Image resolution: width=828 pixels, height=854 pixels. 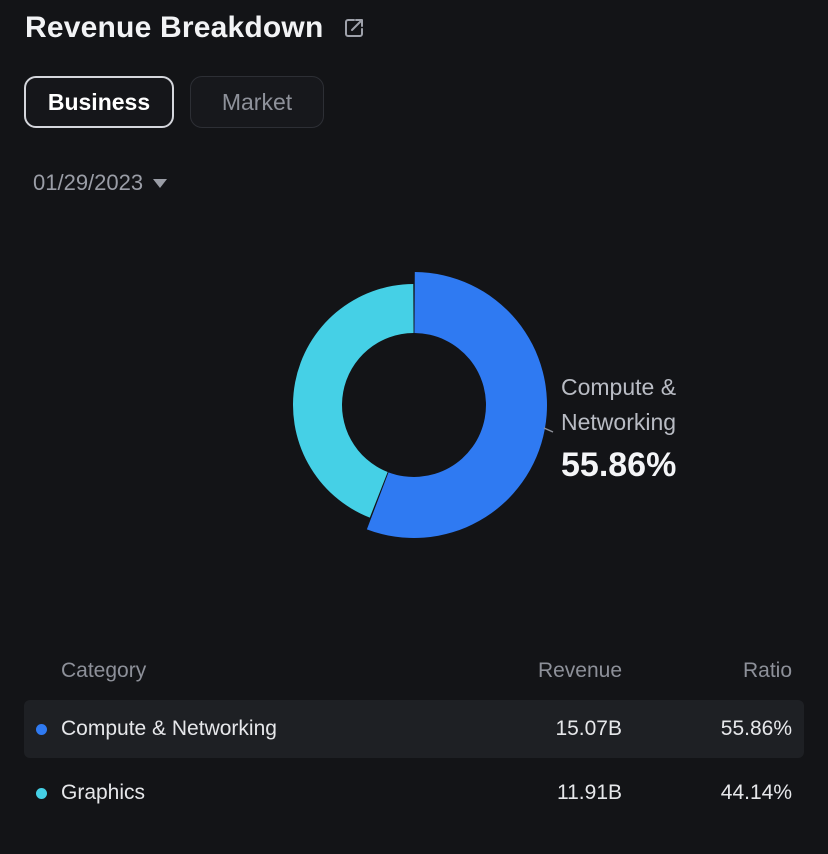 I want to click on table-header: Category Revenue Ratio, so click(x=414, y=671).